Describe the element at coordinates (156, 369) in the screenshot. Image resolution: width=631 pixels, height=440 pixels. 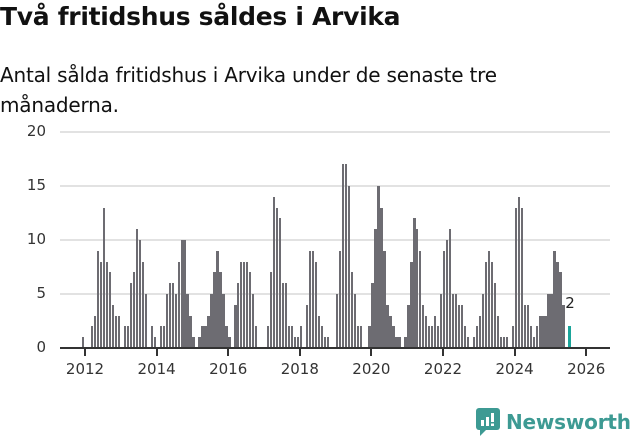
I see `x-tick-label: 2014` at that location.